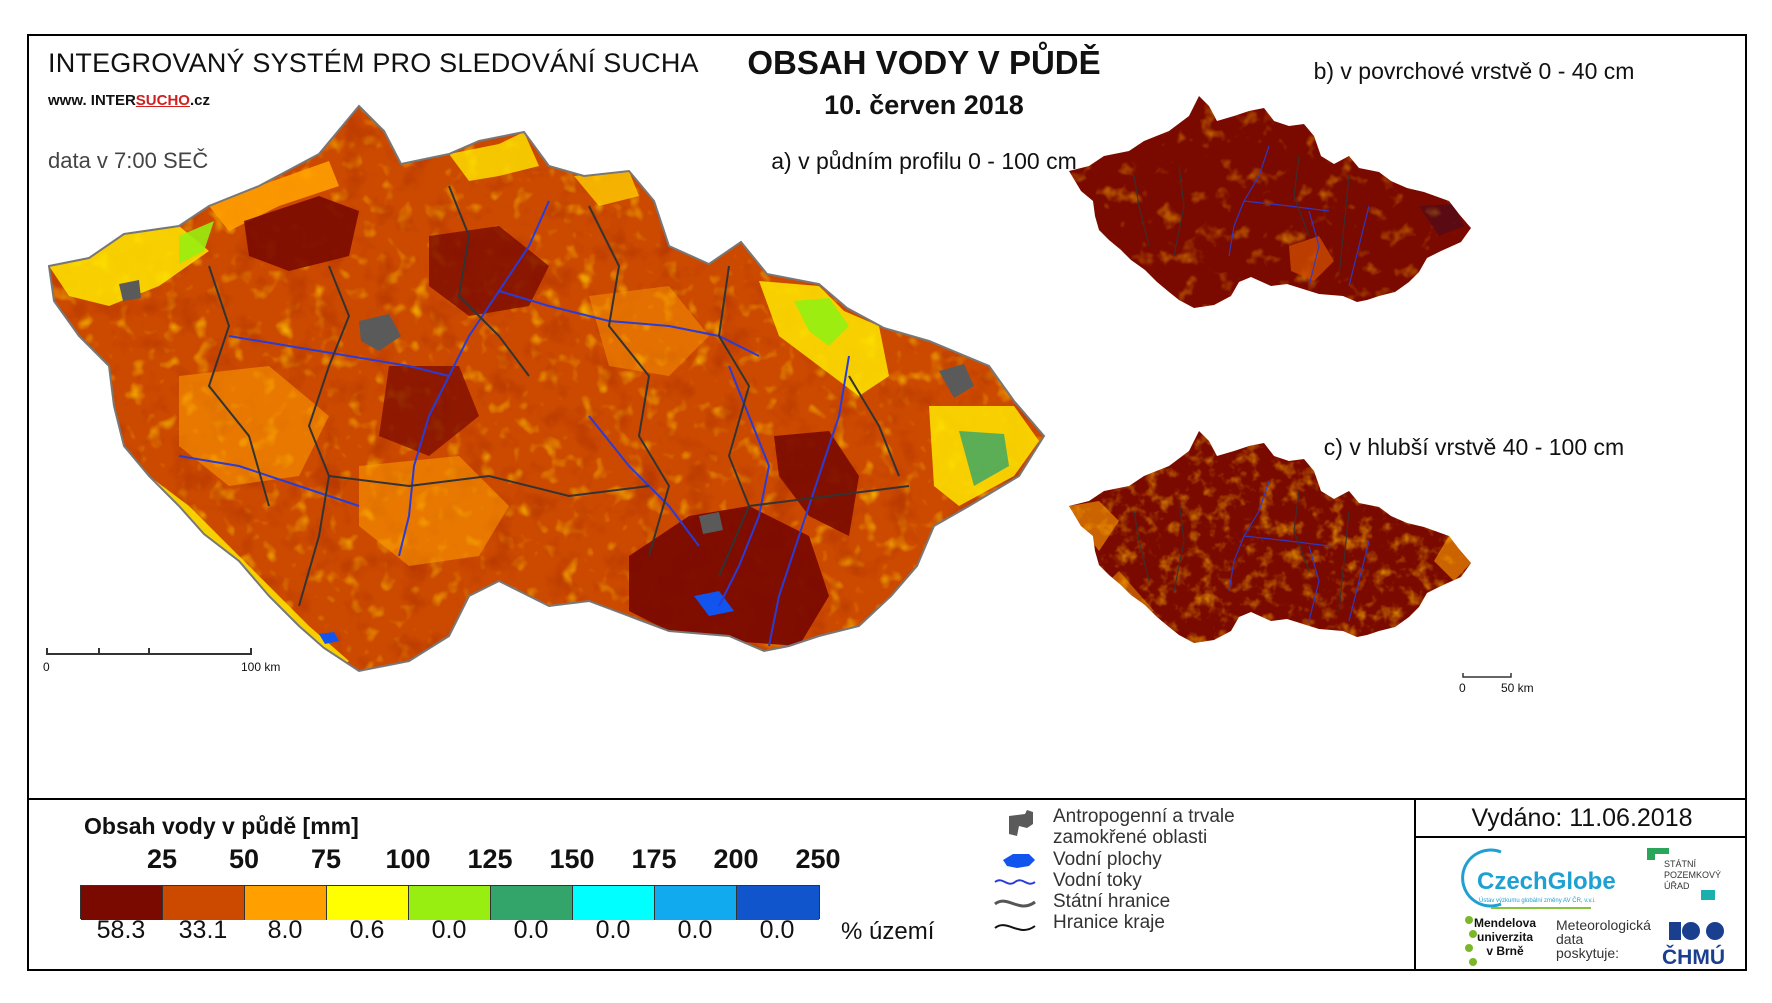 The image size is (1772, 1003). I want to click on legend-class-percent: 33.1, so click(203, 930).